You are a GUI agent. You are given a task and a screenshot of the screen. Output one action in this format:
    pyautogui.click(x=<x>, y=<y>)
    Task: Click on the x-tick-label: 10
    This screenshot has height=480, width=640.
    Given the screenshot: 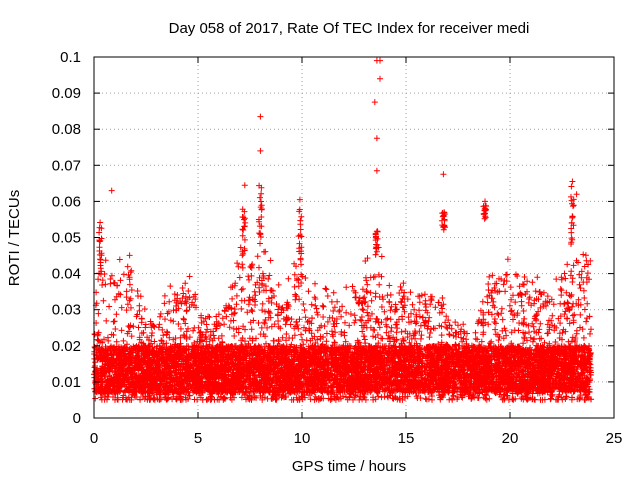 What is the action you would take?
    pyautogui.click(x=302, y=438)
    